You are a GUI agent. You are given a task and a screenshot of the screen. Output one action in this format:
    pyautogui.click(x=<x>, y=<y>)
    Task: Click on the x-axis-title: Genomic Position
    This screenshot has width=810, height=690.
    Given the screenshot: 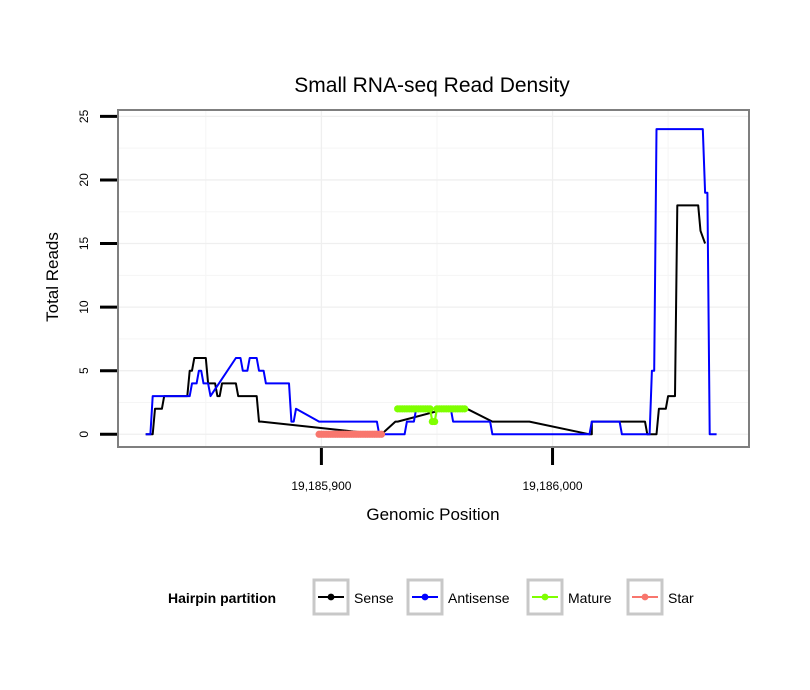 What is the action you would take?
    pyautogui.click(x=432, y=514)
    